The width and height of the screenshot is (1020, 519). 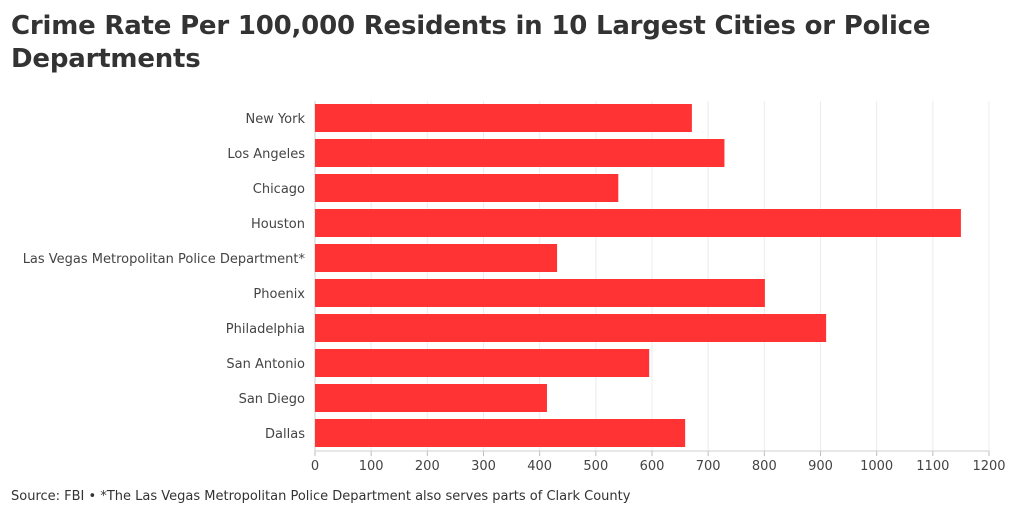 I want to click on x-tick-label: 700, so click(x=708, y=466).